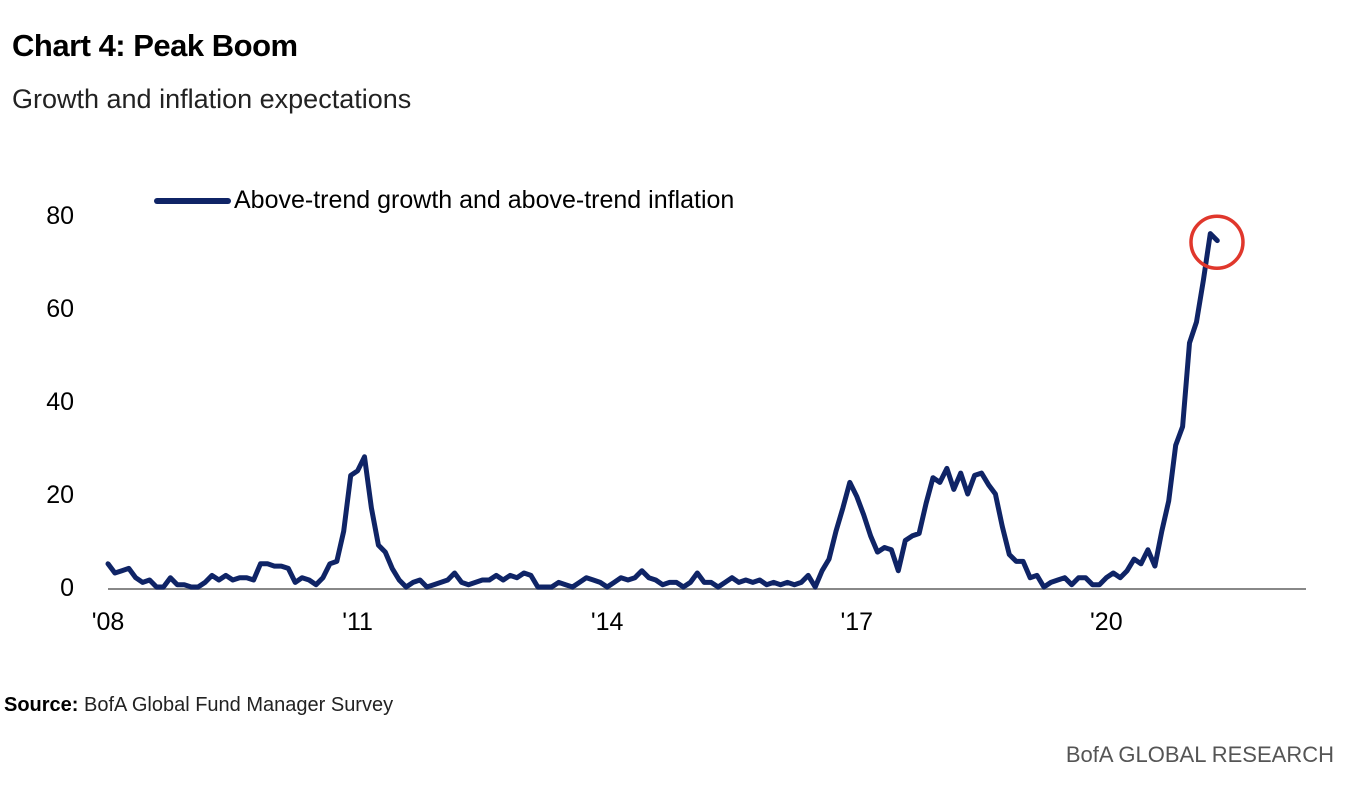 This screenshot has height=800, width=1352. I want to click on source-label: Source:, so click(41, 705).